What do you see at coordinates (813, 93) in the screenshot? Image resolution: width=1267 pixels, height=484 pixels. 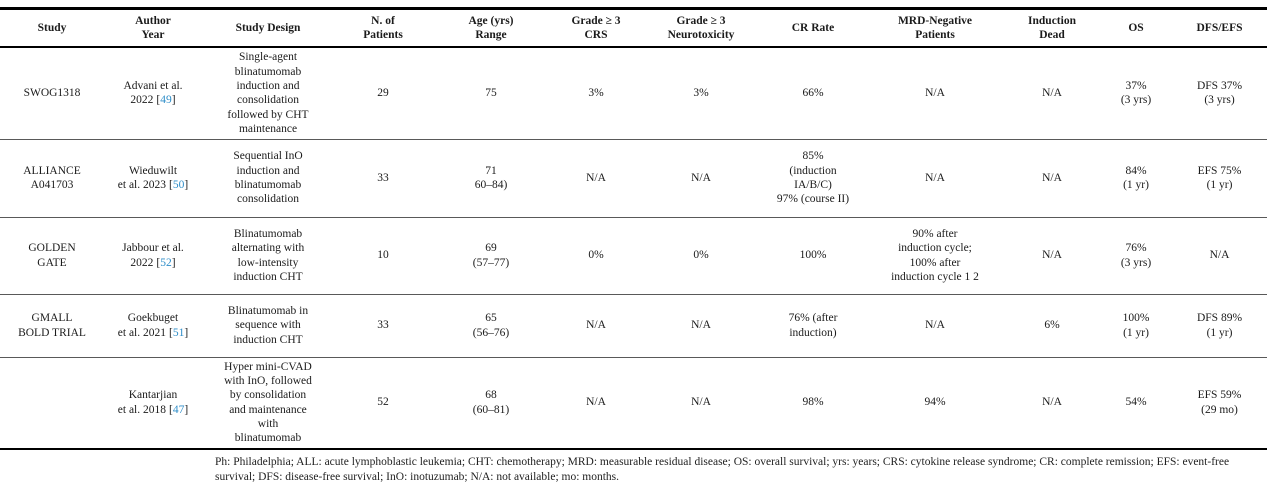 I see `cell-cr-rate: 66%` at bounding box center [813, 93].